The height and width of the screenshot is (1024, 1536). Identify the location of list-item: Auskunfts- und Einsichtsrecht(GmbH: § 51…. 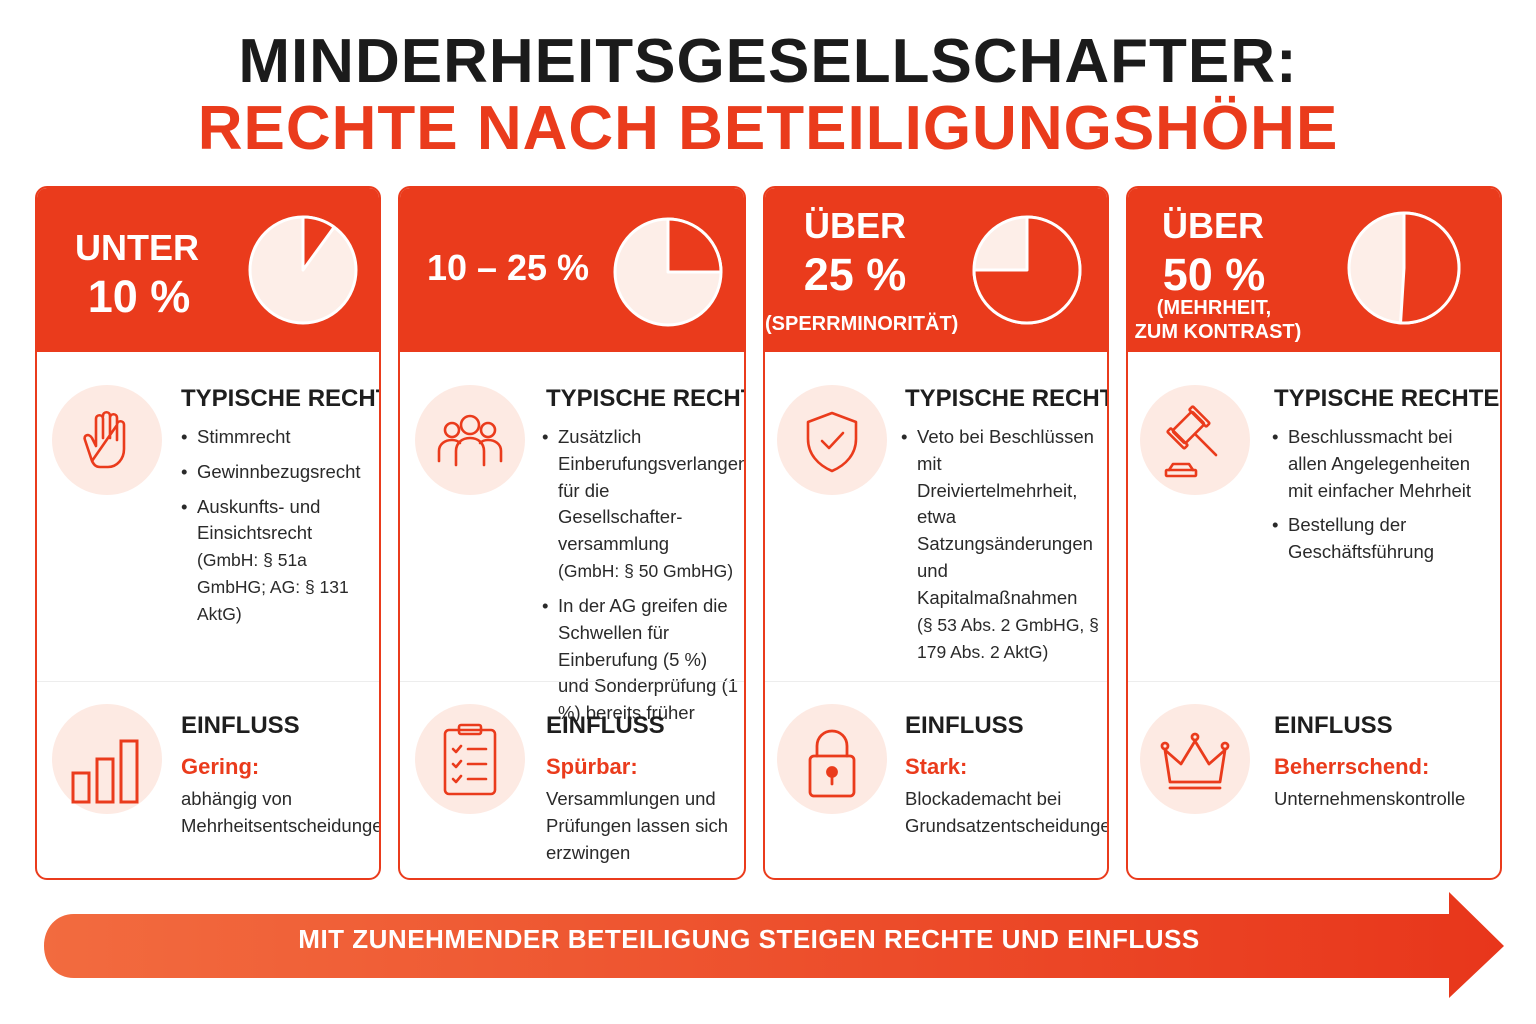
(276, 561).